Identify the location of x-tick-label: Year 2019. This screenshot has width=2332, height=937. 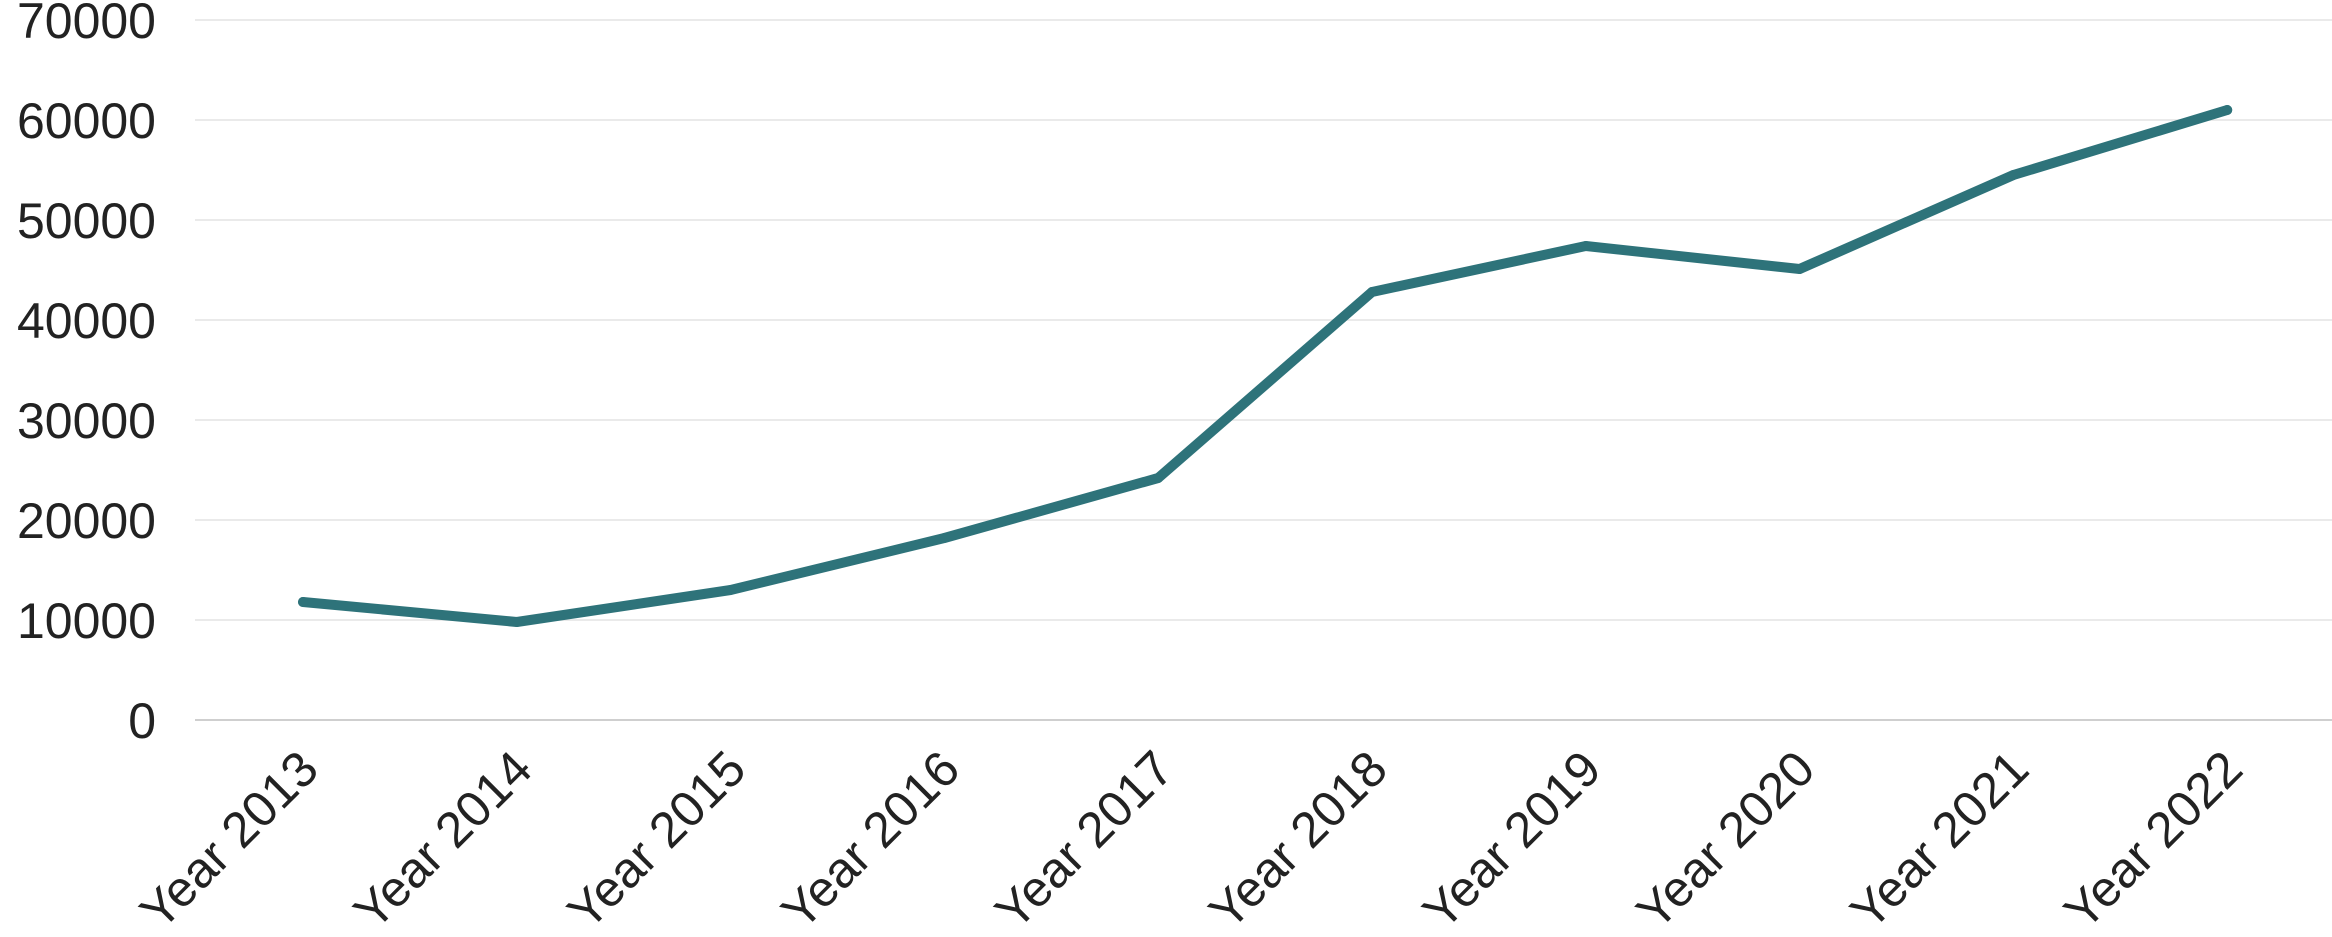
(1512, 838).